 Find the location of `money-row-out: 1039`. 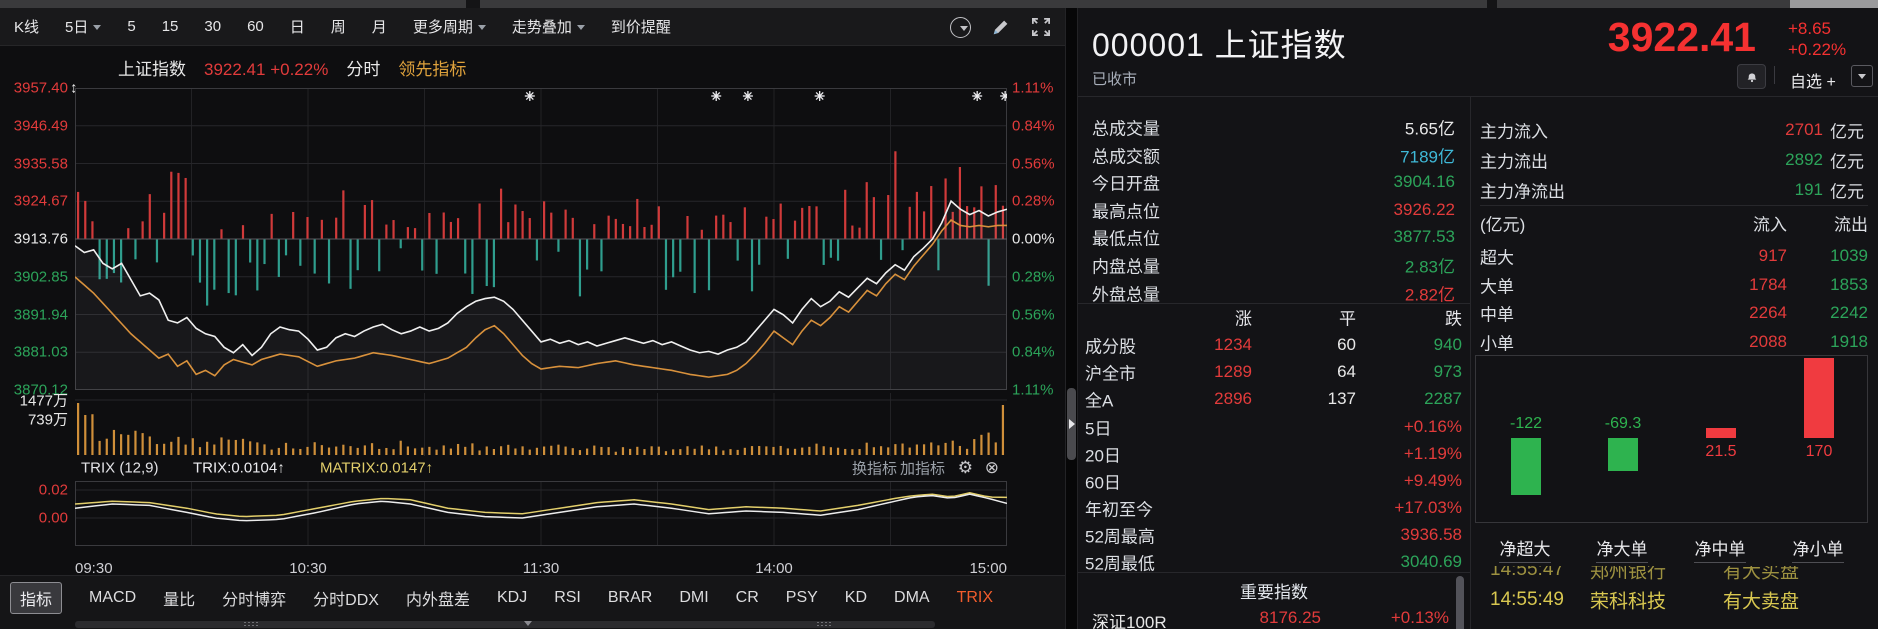

money-row-out: 1039 is located at coordinates (1849, 255).